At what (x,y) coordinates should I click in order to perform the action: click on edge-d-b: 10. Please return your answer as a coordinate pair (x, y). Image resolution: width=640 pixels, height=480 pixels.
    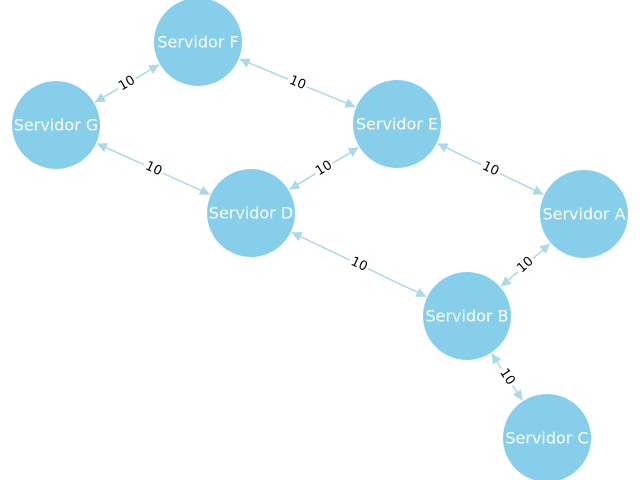
    Looking at the image, I should click on (359, 264).